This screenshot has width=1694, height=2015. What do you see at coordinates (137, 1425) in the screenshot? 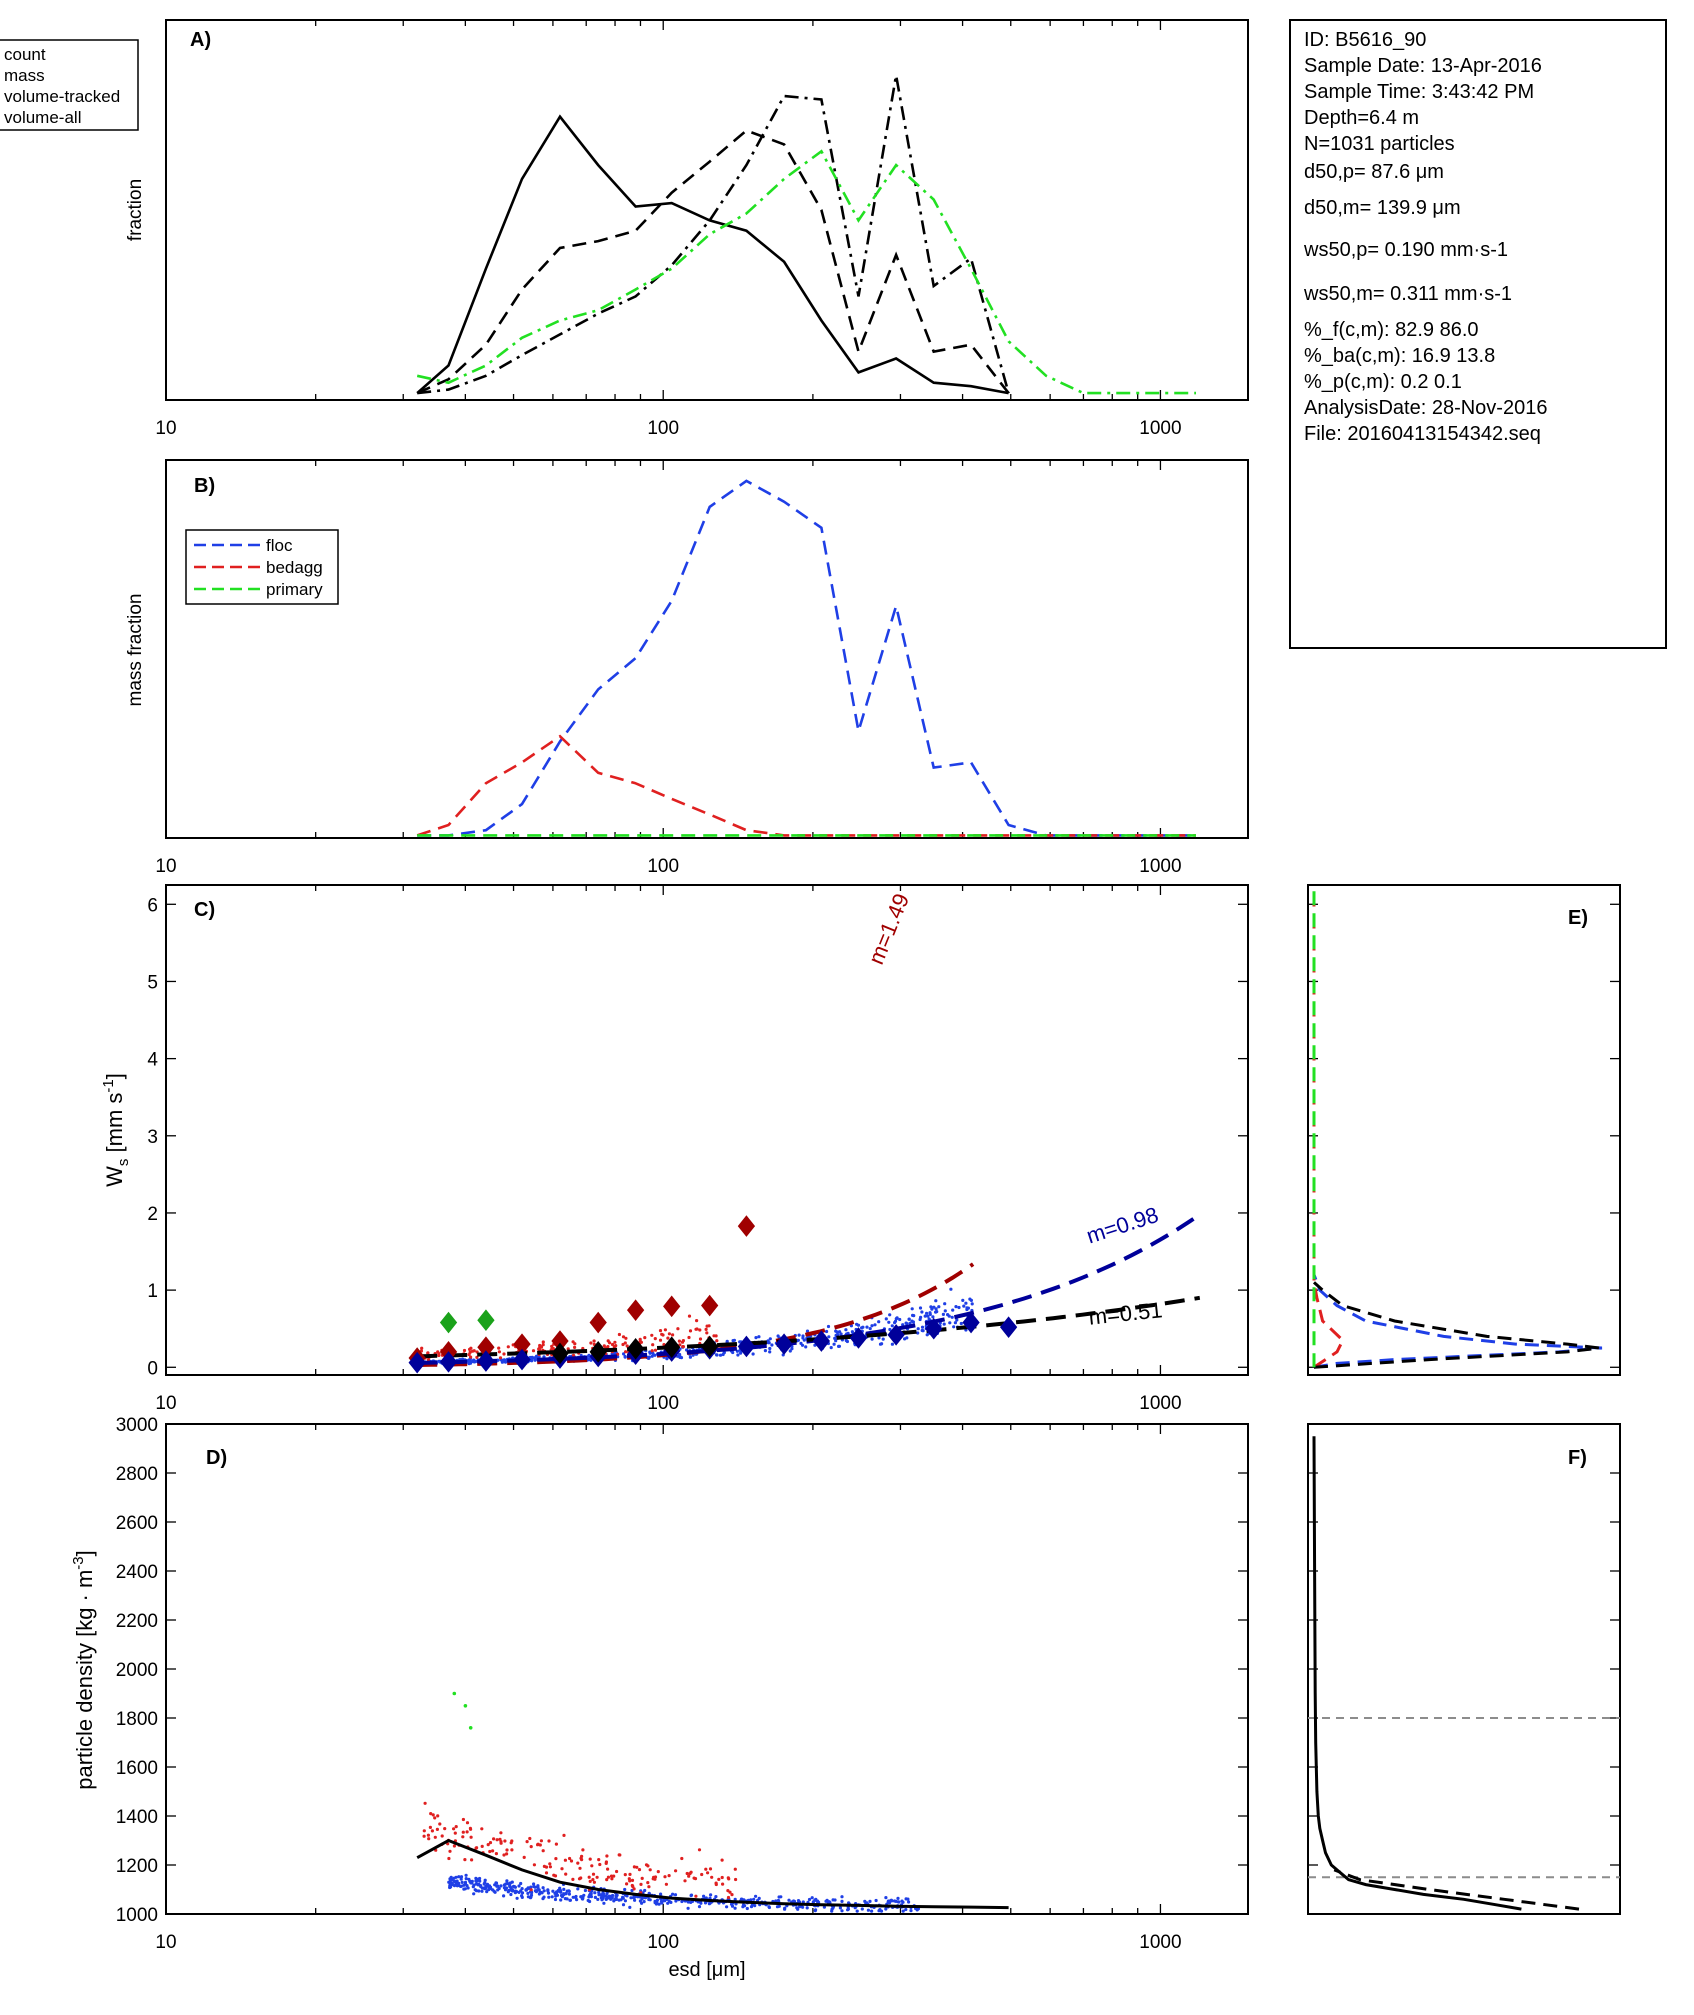
I see `panel-d-ytick-label: 3000` at bounding box center [137, 1425].